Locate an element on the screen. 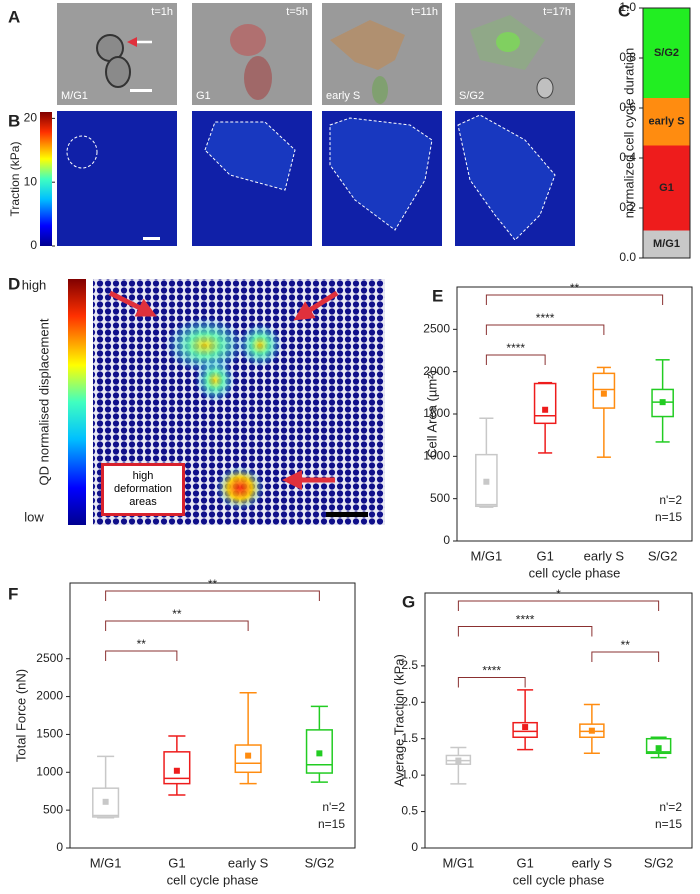  colorbar-tick-label: 0 is located at coordinates (33, 245).